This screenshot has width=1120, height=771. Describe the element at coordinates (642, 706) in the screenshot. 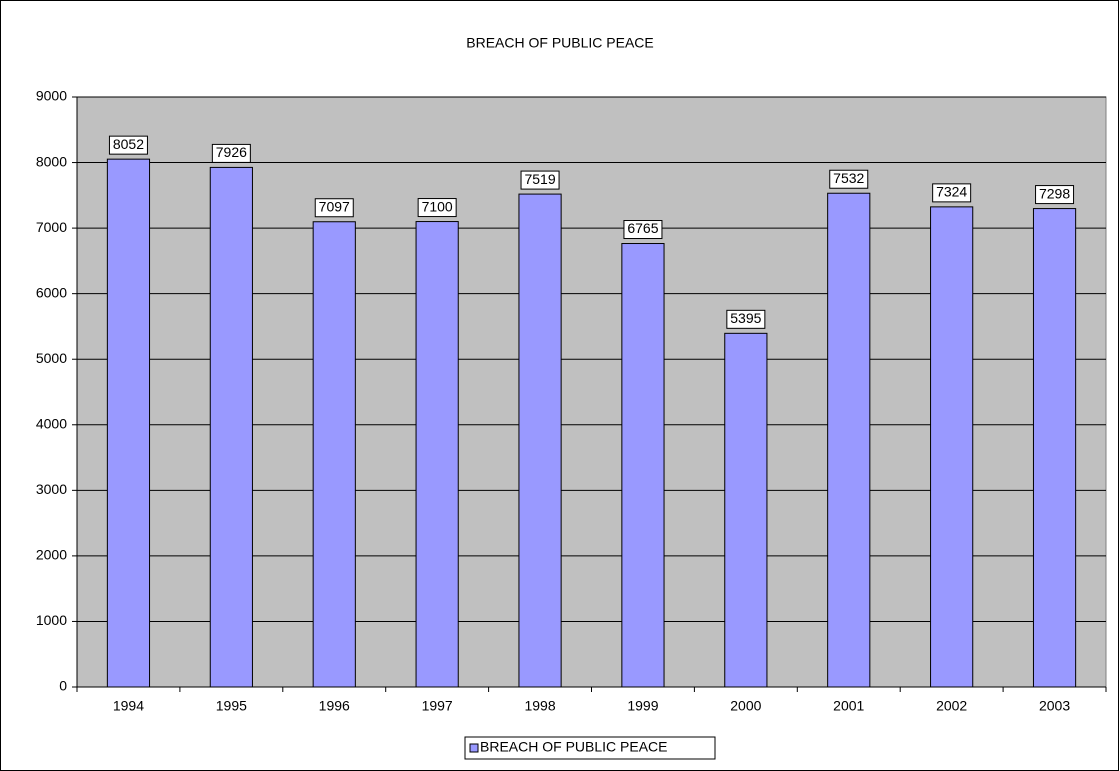

I see `x-tick-label: 1999` at that location.